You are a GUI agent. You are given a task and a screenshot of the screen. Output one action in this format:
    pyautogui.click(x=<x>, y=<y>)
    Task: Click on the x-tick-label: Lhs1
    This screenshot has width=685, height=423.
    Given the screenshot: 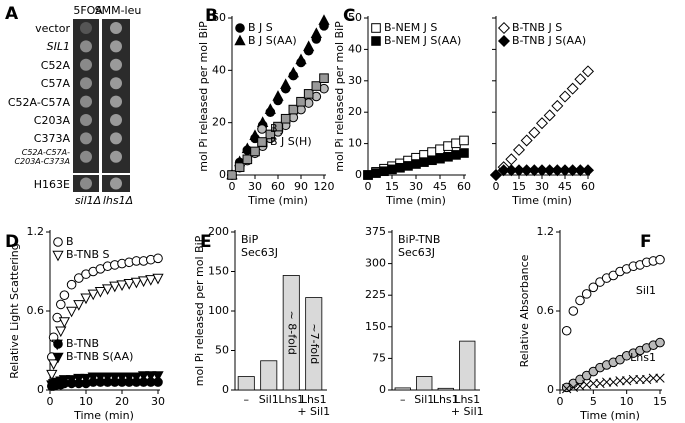 What is the action you would take?
    pyautogui.click(x=445, y=400)
    